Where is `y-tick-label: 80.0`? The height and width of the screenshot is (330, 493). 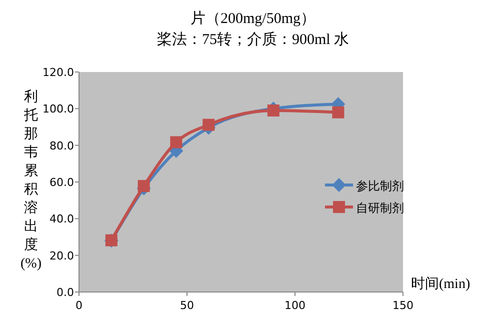 y-tick-label: 80.0 is located at coordinates (62, 145).